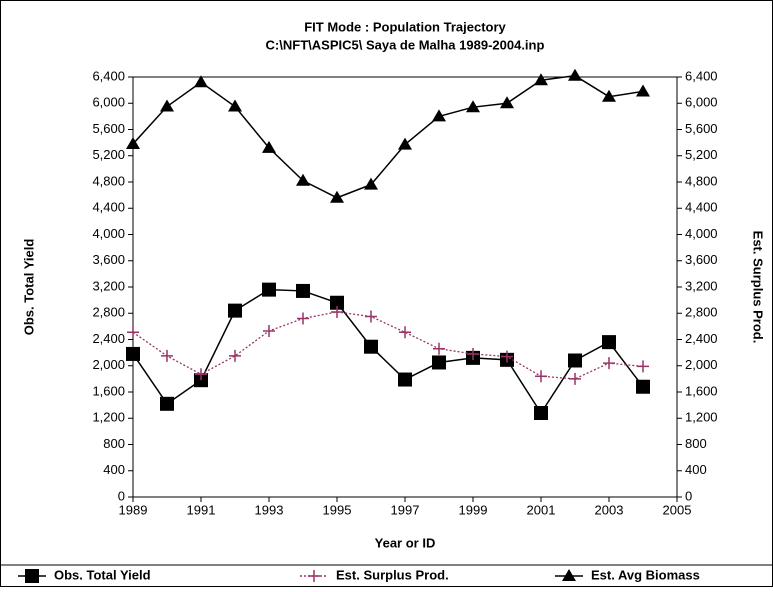 This screenshot has width=773, height=592. I want to click on y2-tick-label: 800, so click(696, 443).